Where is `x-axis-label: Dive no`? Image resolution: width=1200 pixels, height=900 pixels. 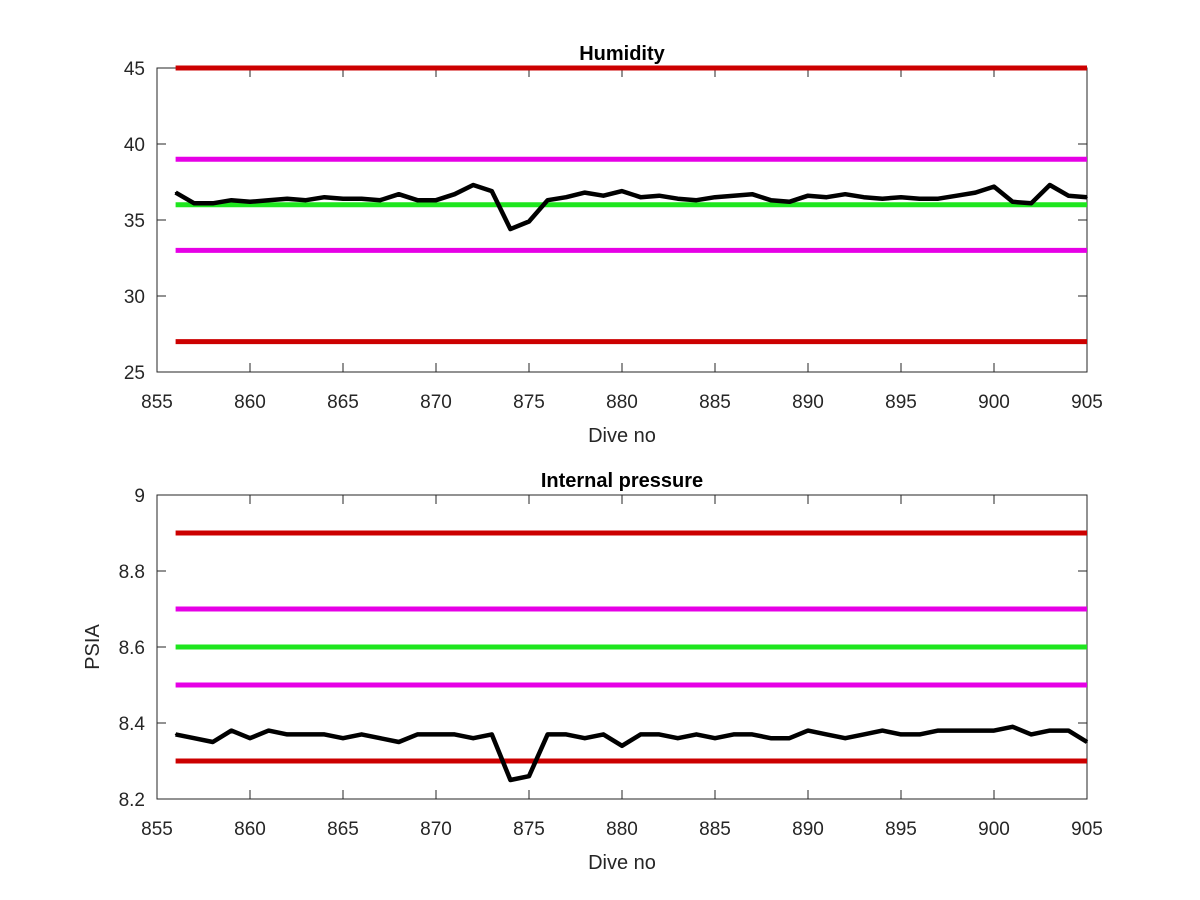 x-axis-label: Dive no is located at coordinates (622, 436).